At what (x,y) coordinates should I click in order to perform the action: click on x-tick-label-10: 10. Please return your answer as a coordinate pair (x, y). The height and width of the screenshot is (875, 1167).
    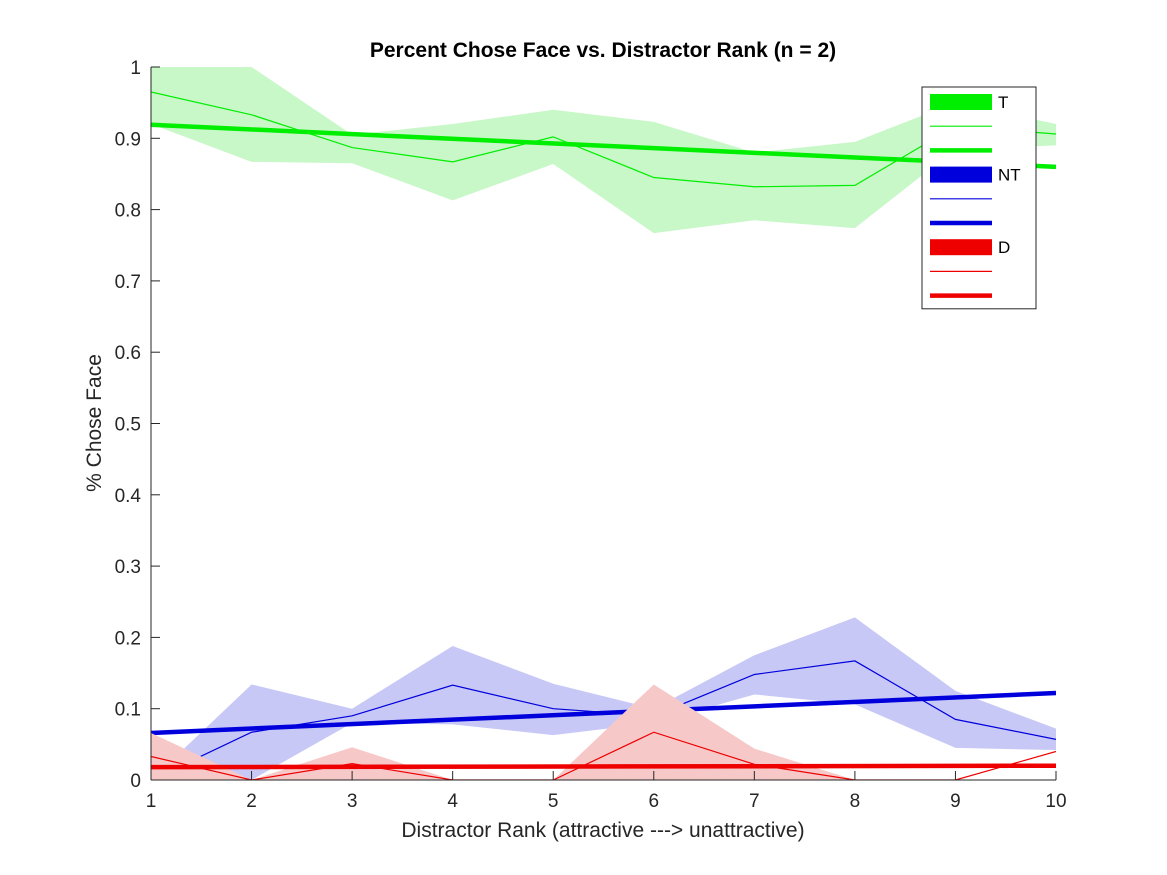
    Looking at the image, I should click on (1055, 801).